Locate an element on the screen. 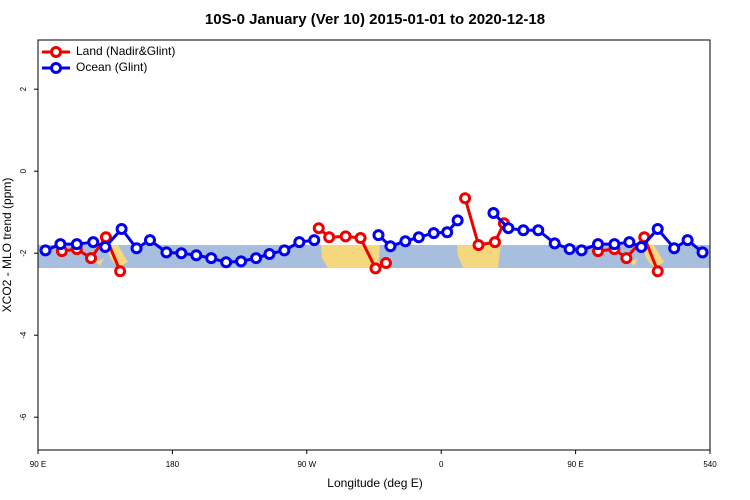 Image resolution: width=750 pixels, height=500 pixels. map-band is located at coordinates (374, 256).